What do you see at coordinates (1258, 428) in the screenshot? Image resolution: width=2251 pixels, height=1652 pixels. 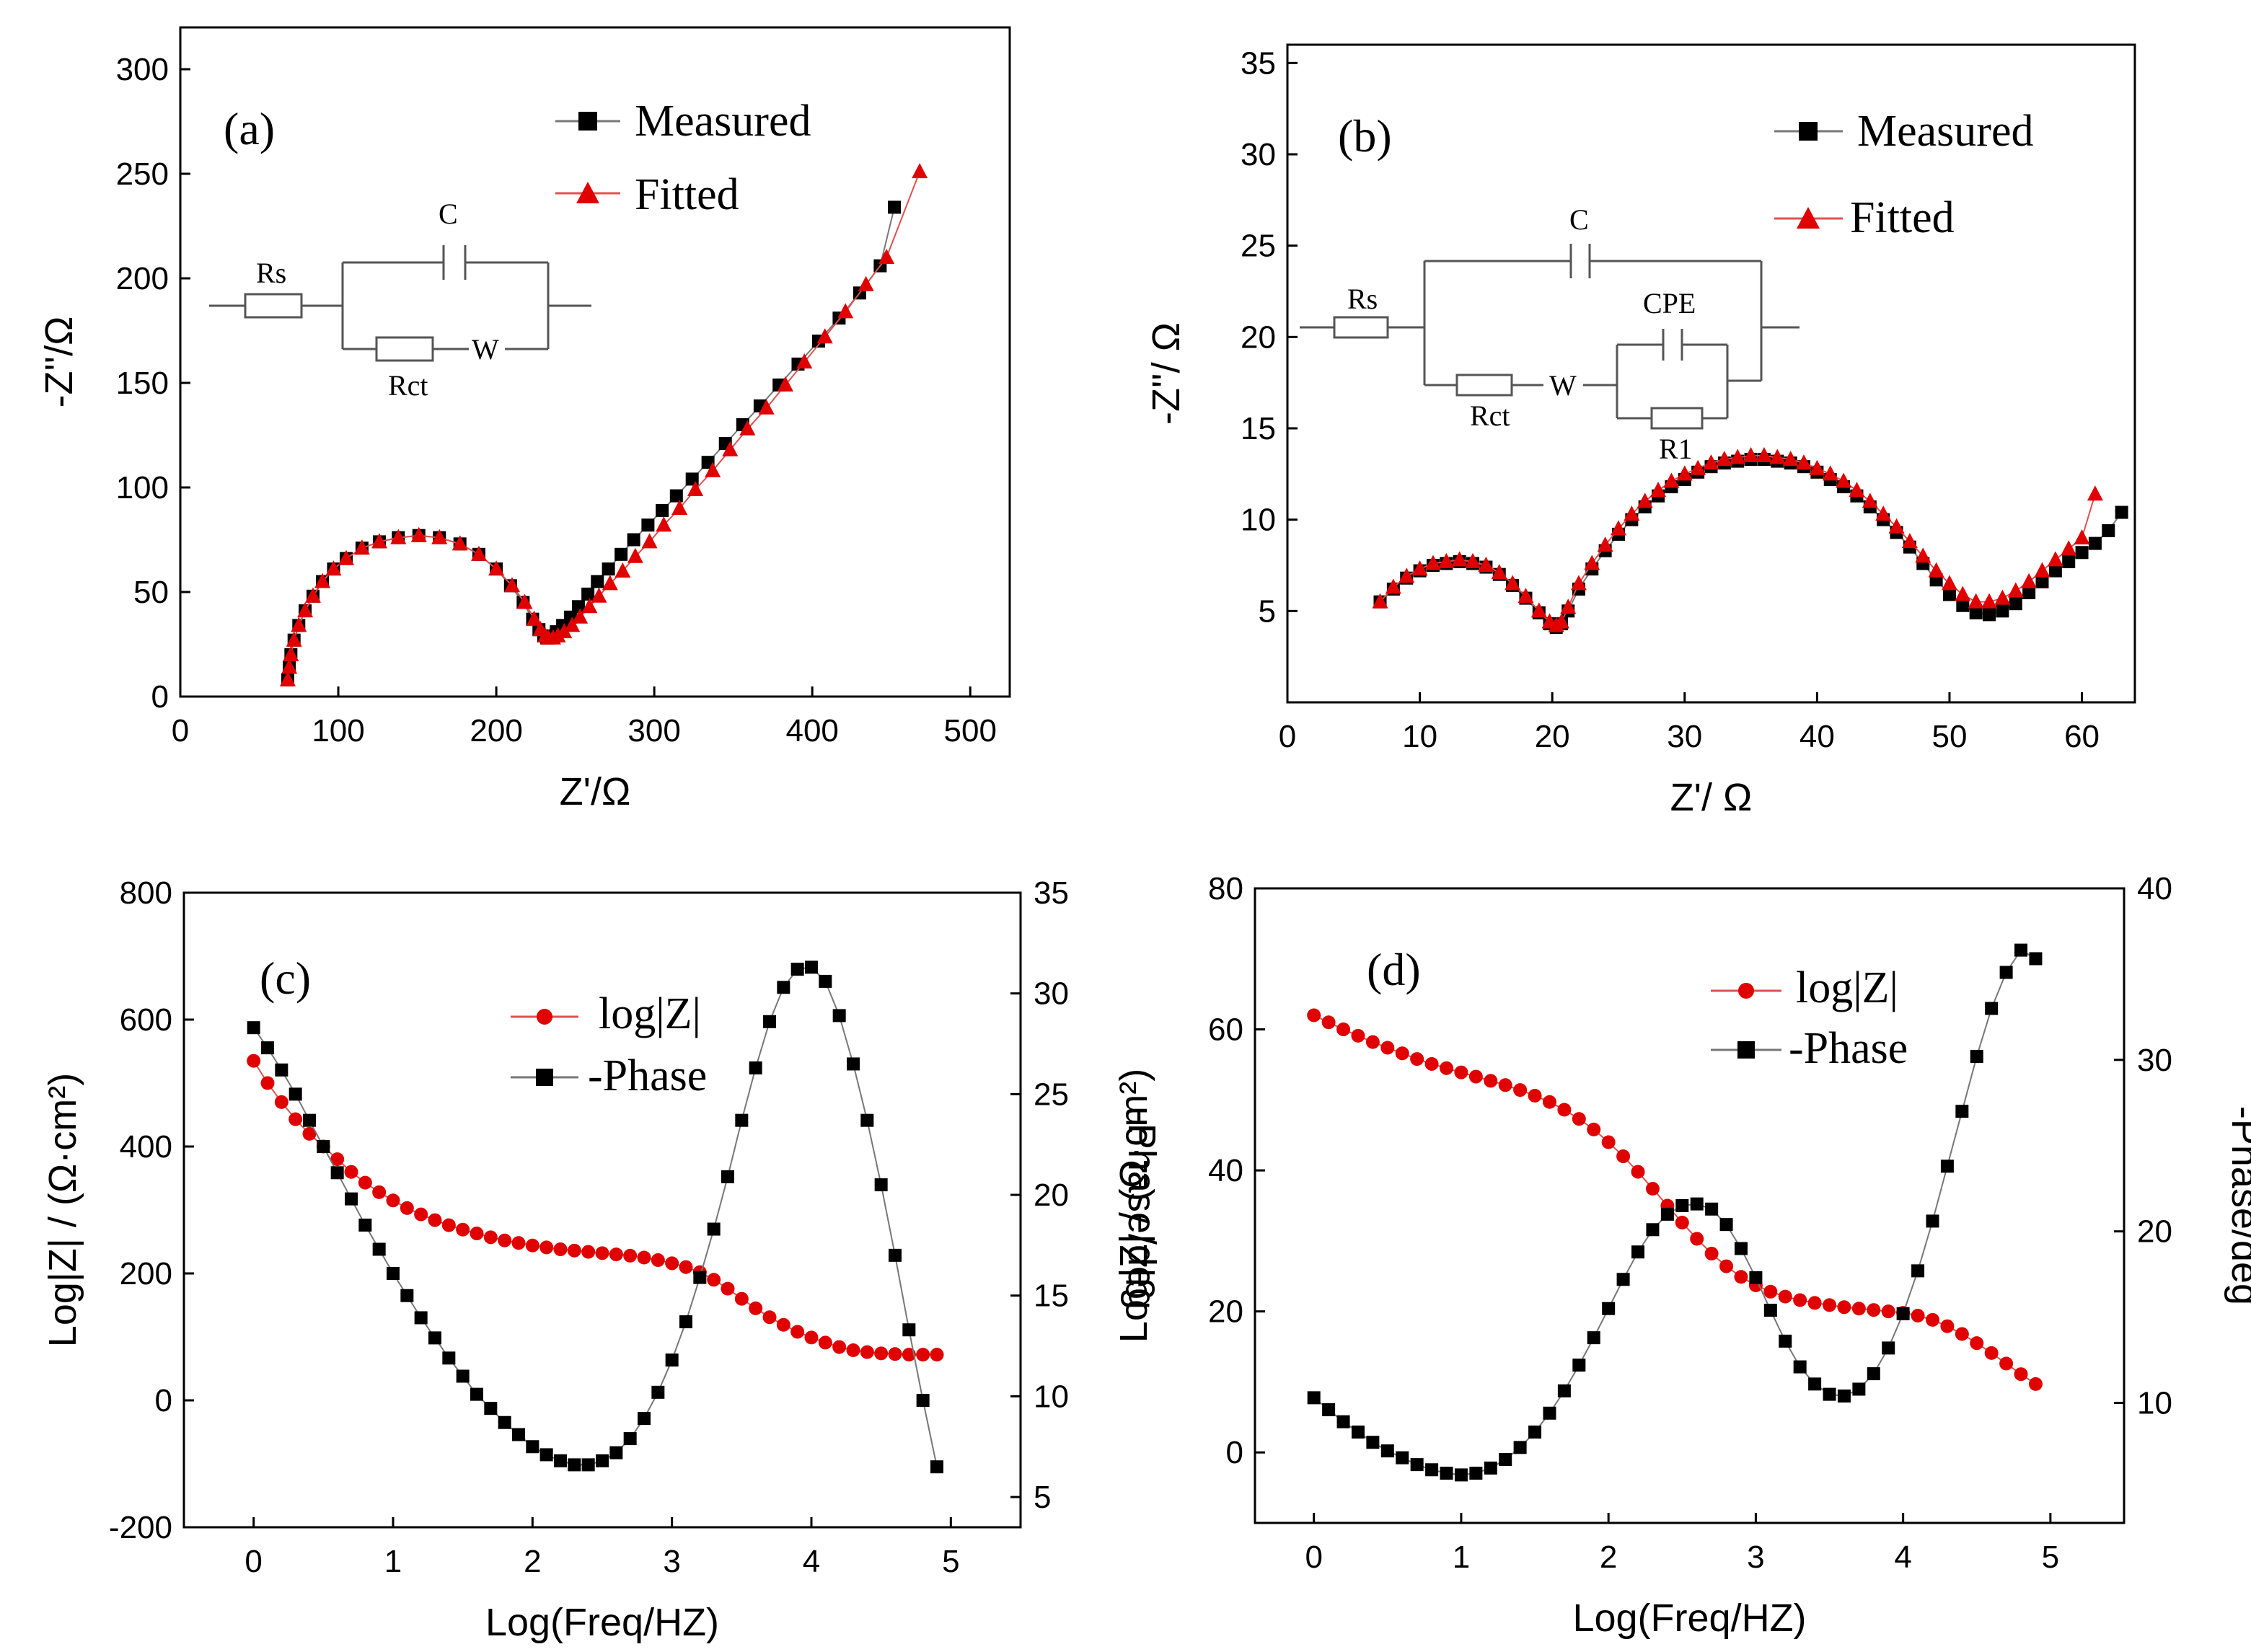 I see `y-tick-label: 15` at bounding box center [1258, 428].